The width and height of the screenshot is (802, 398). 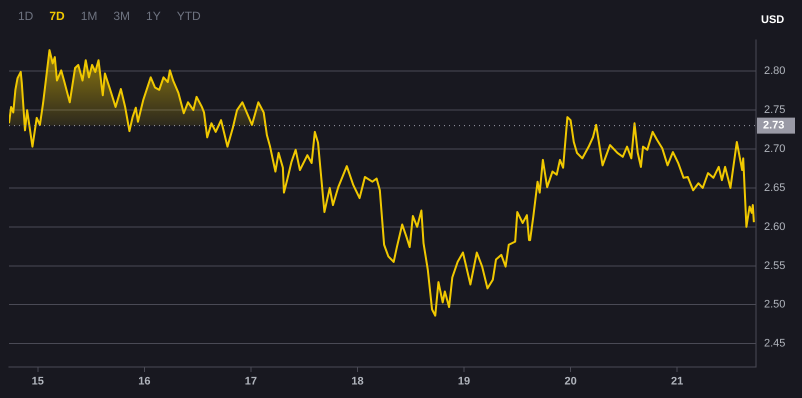 I want to click on y-tick-label: 2.50, so click(x=775, y=304).